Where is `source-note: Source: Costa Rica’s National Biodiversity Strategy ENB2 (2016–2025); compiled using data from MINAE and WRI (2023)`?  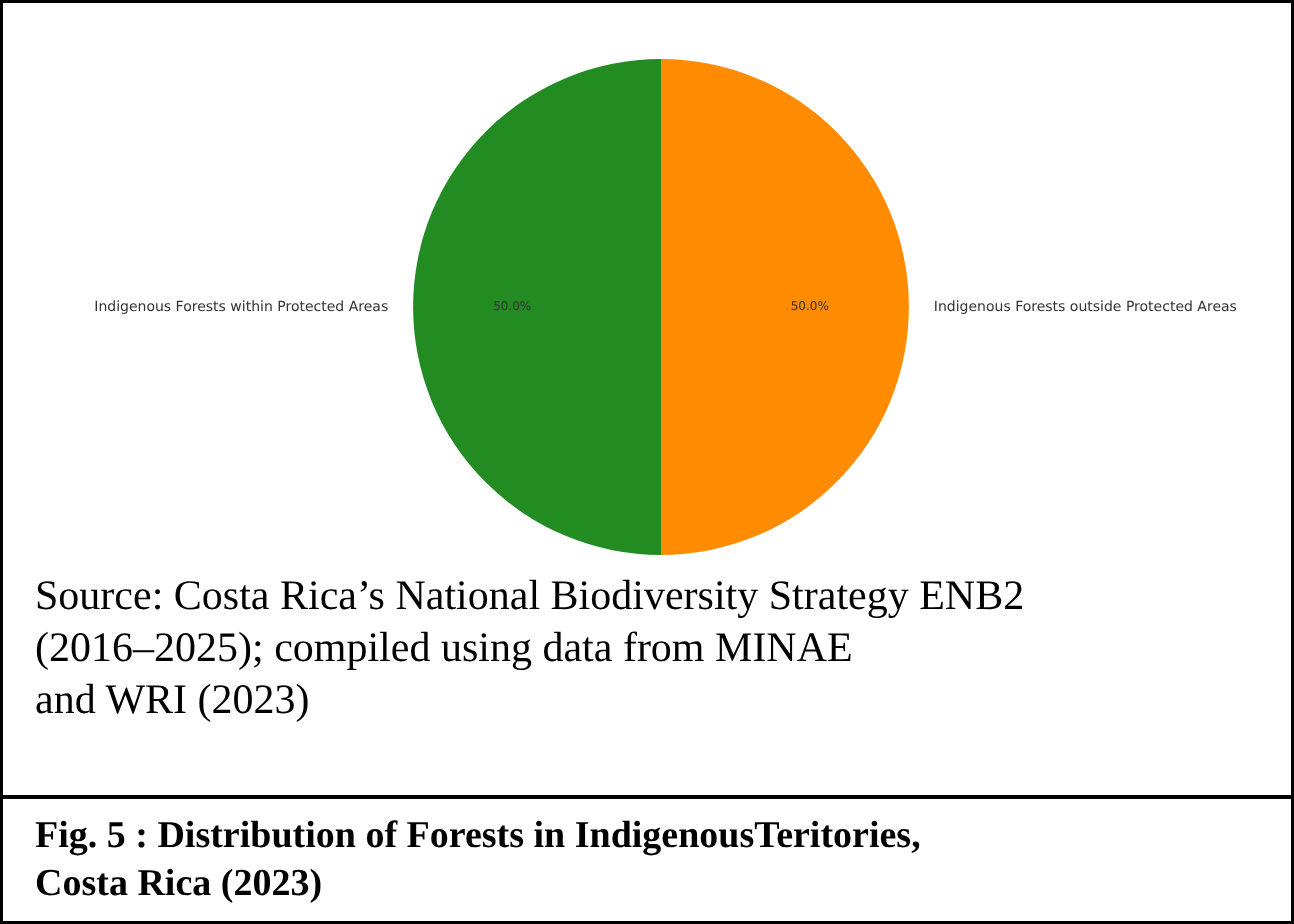 source-note: Source: Costa Rica’s National Biodiversity Strategy ENB2 (2016–2025); compiled using data from MINAE and WRI (2023) is located at coordinates (530, 647).